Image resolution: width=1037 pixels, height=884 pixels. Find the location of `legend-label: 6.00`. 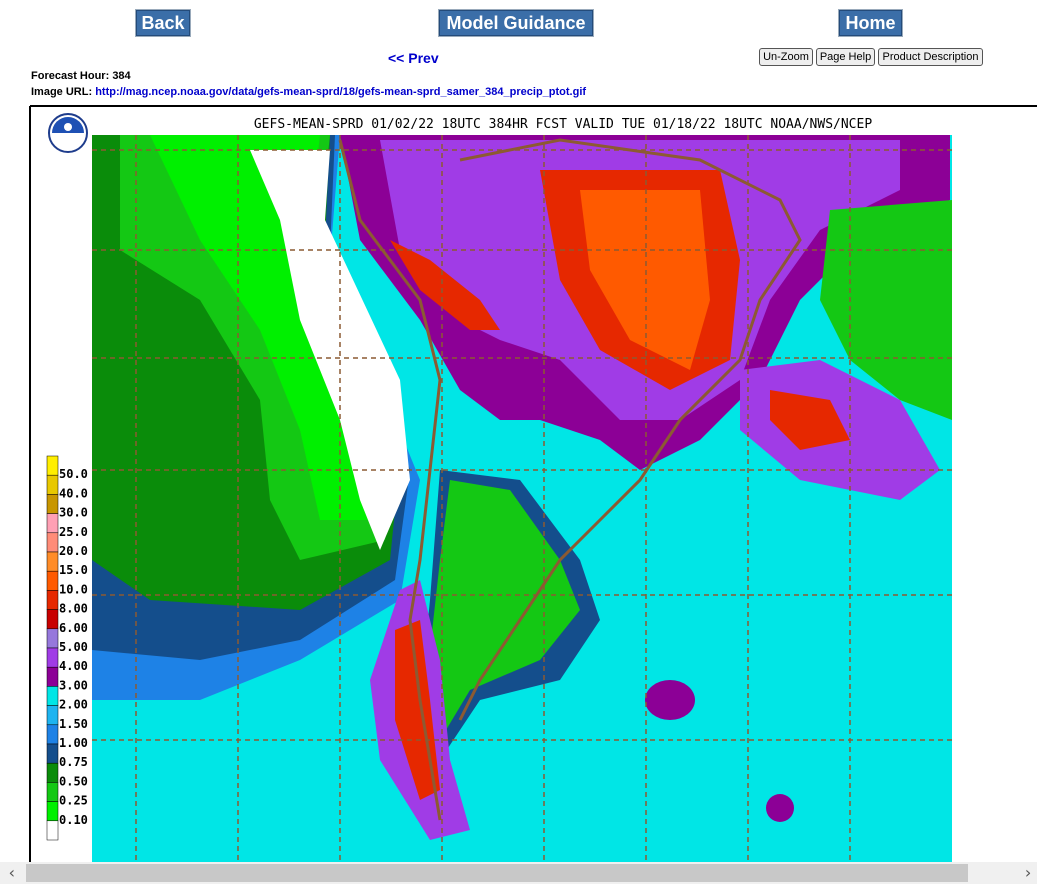

legend-label: 6.00 is located at coordinates (73, 628).